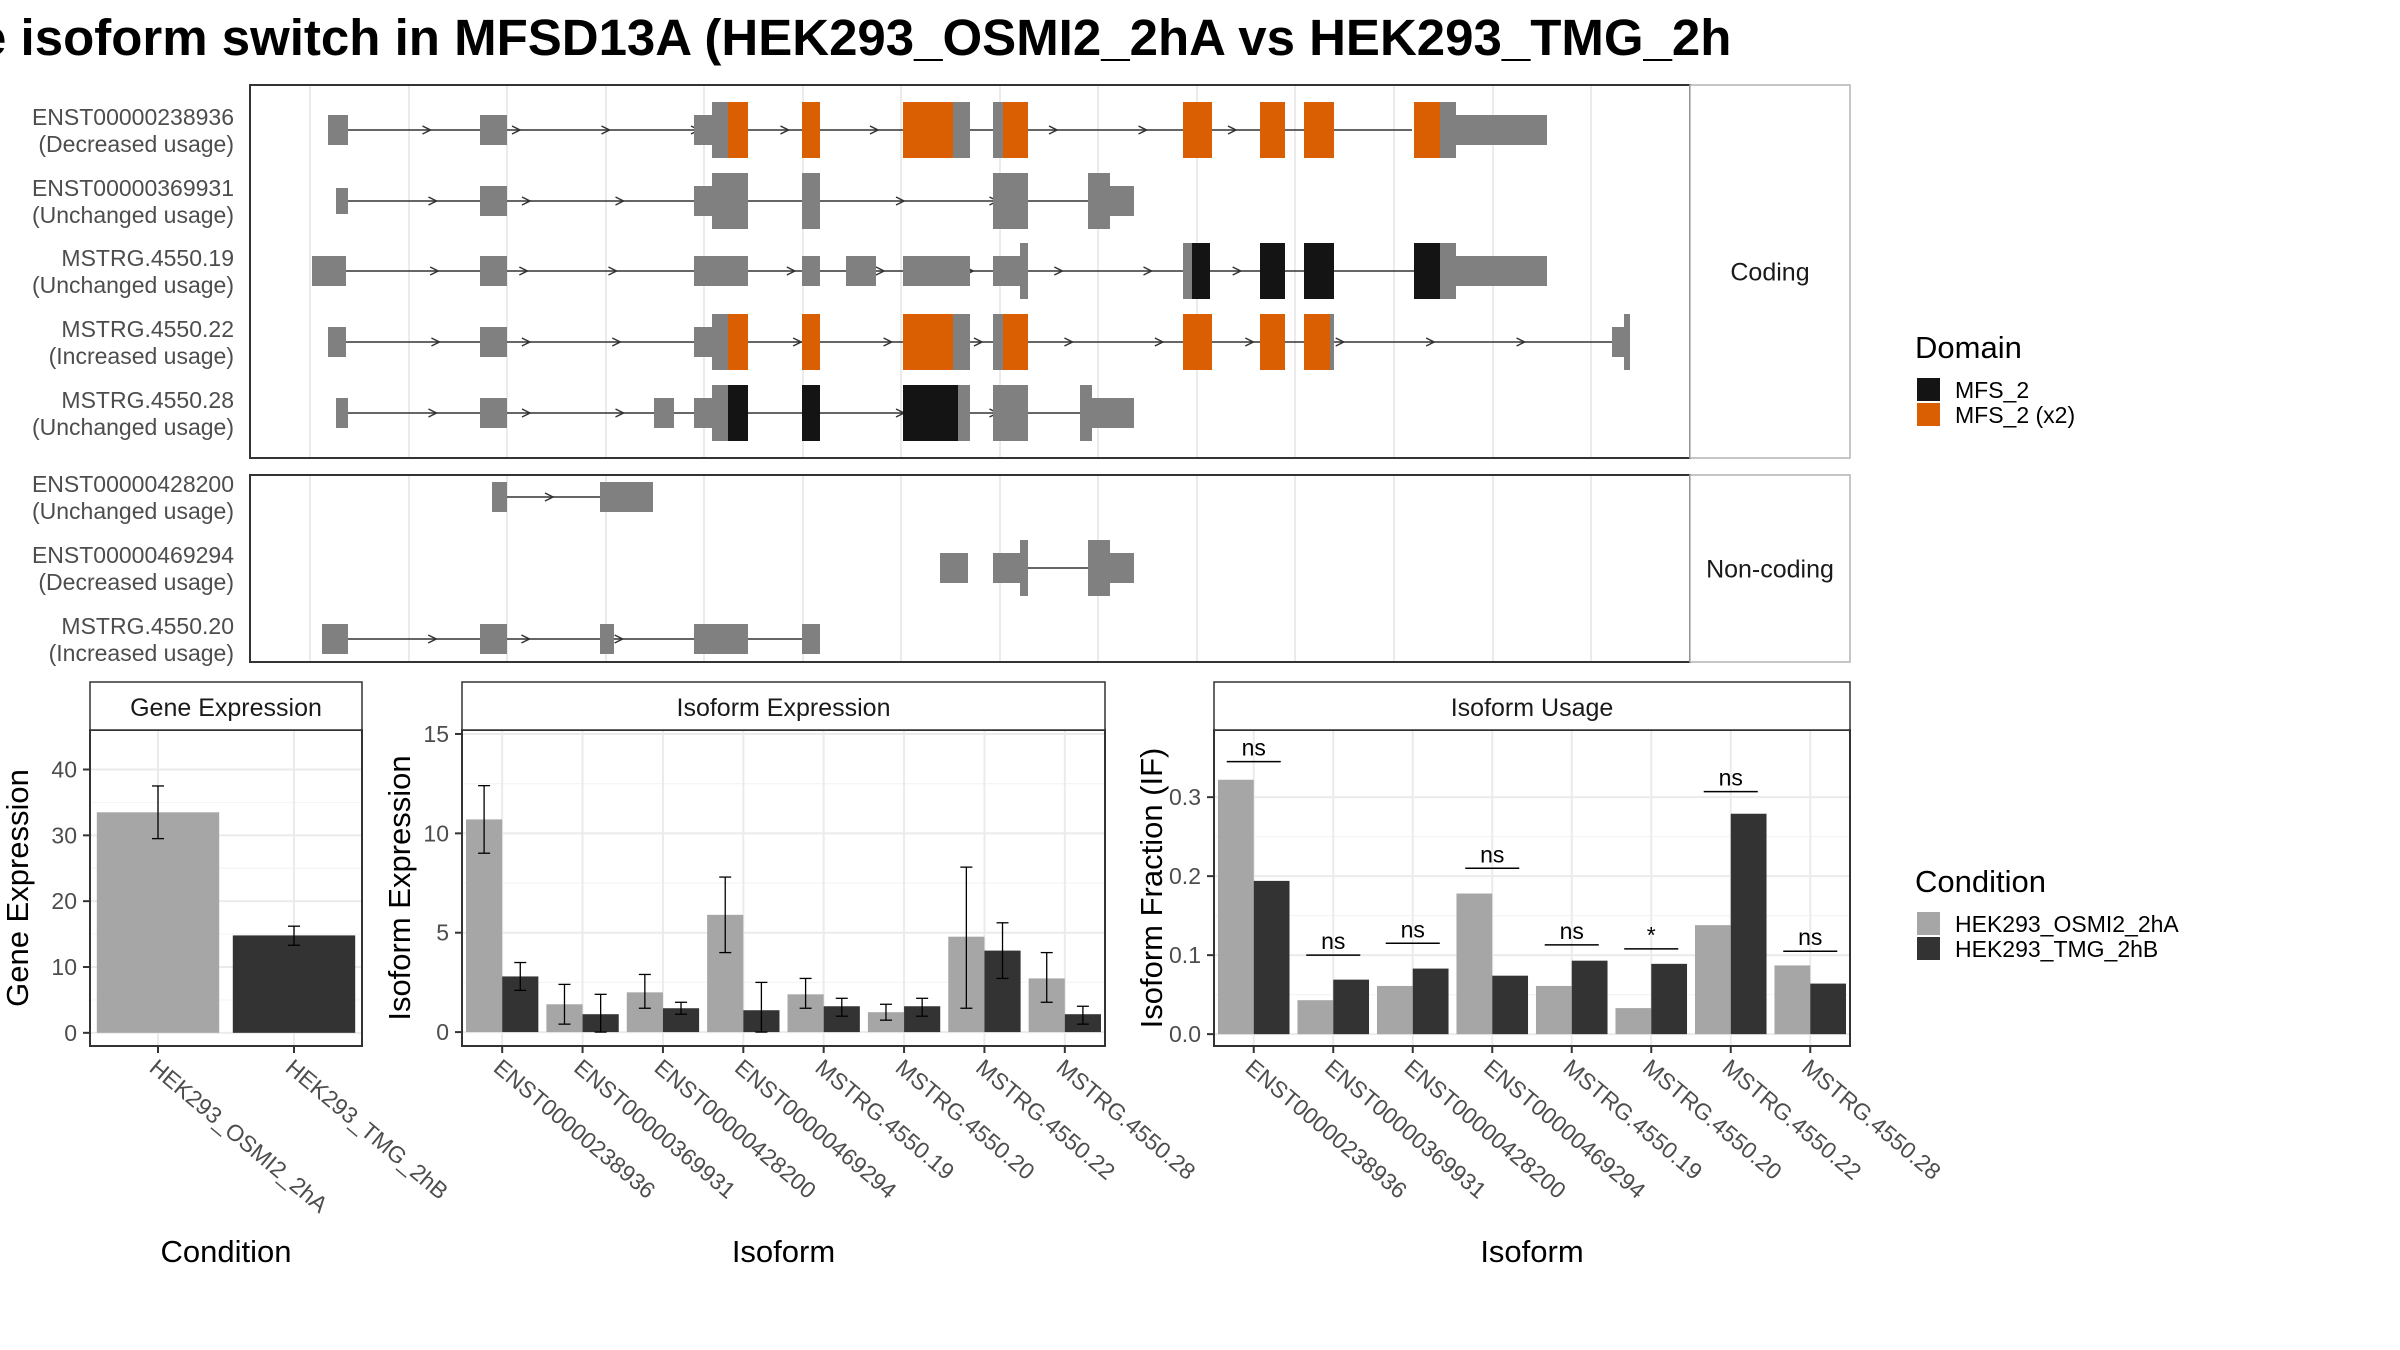 Image resolution: width=2400 pixels, height=1350 pixels. I want to click on transcript-label-id: ENST00000238936, so click(133, 117).